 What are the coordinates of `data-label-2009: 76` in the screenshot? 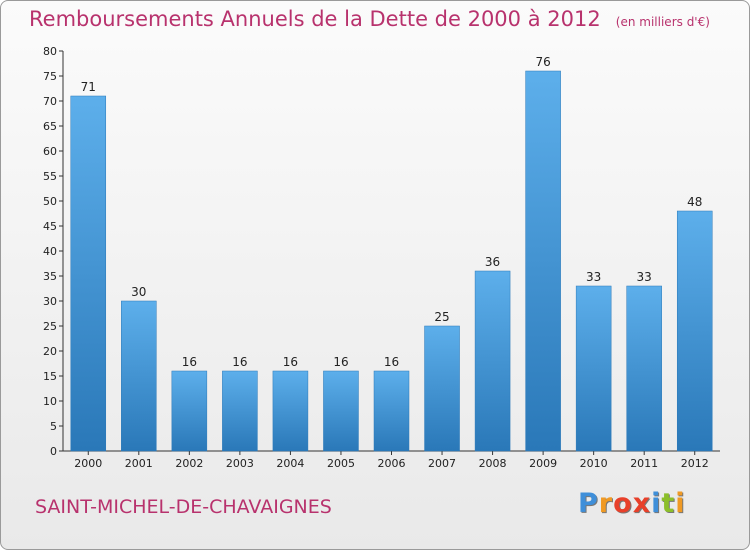 It's located at (542, 62).